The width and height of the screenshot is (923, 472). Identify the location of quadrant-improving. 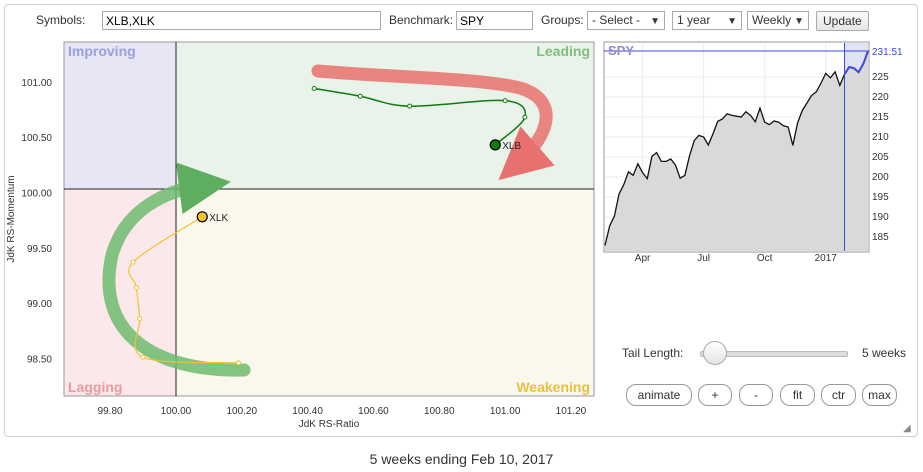
(120, 115).